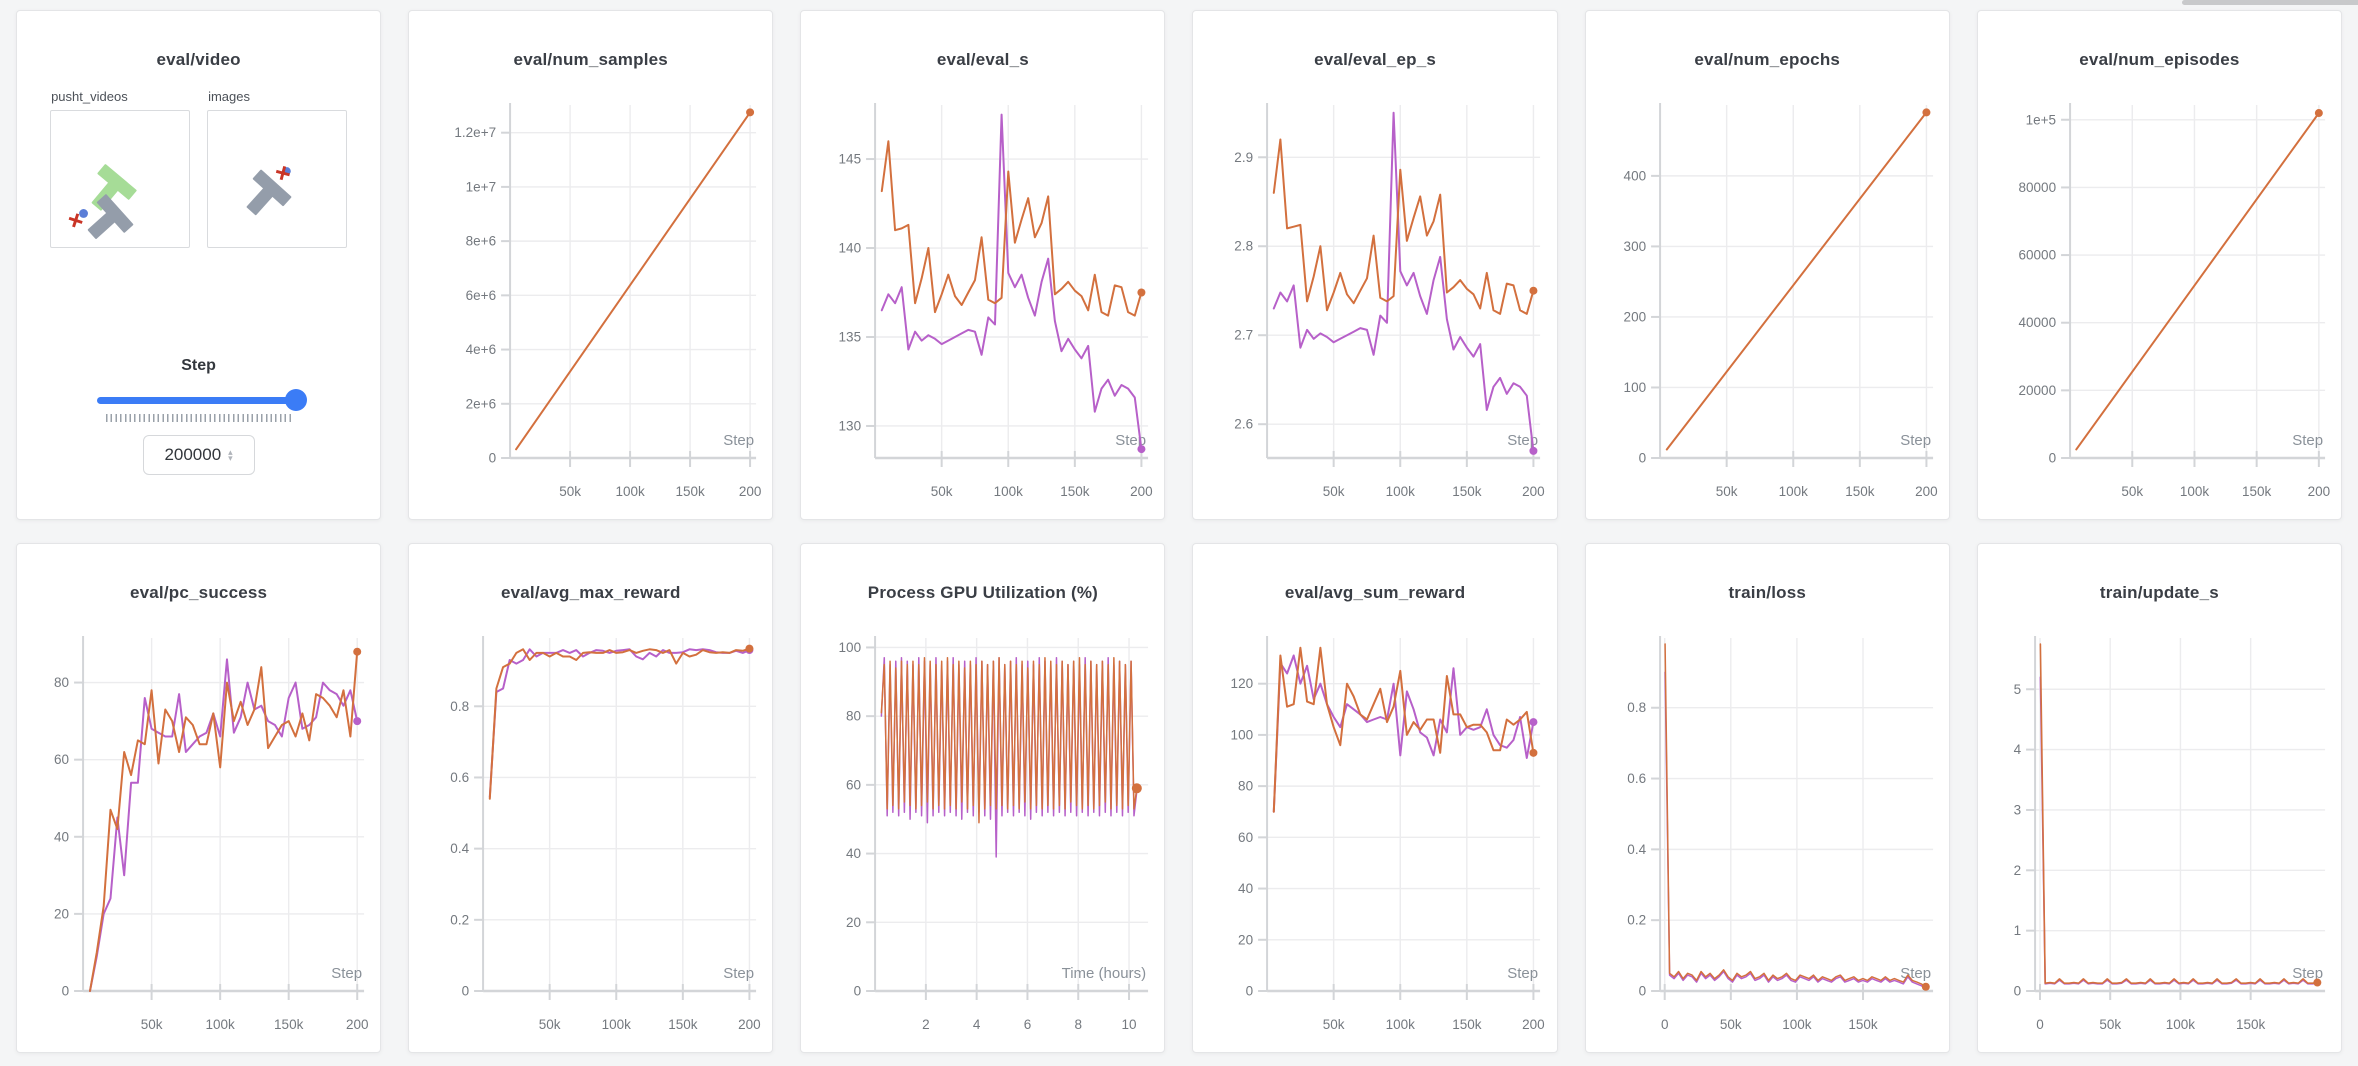  Describe the element at coordinates (459, 777) in the screenshot. I see `svg-text: 0.6` at that location.